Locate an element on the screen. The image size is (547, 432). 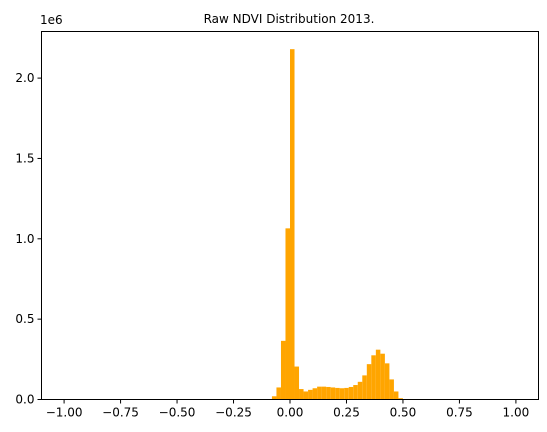
y-tick-label: 0.0 is located at coordinates (24, 400).